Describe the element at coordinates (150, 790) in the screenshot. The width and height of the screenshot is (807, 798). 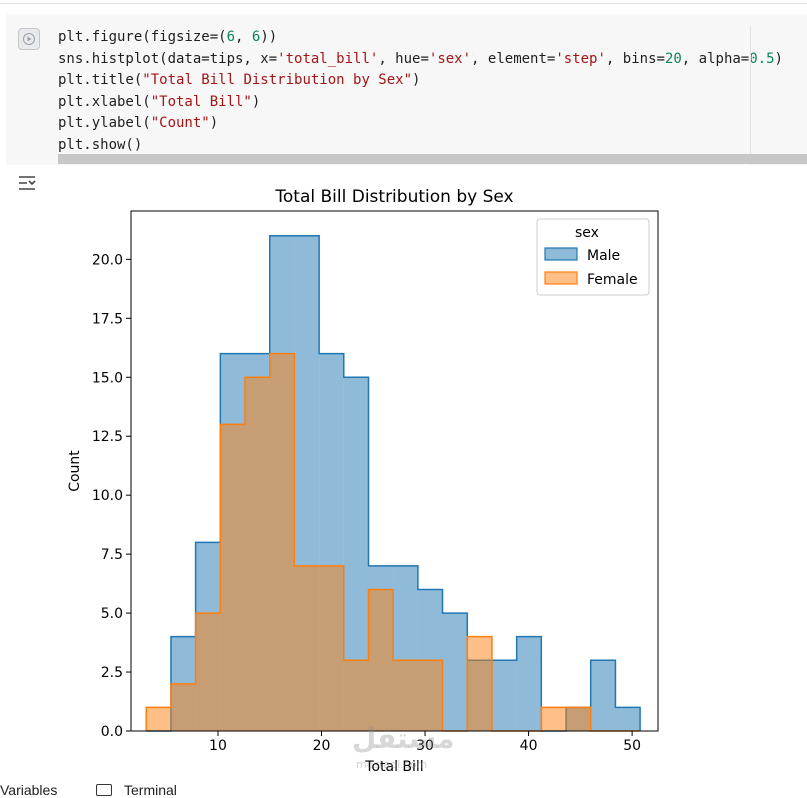
I see `terminal-tab: Terminal` at that location.